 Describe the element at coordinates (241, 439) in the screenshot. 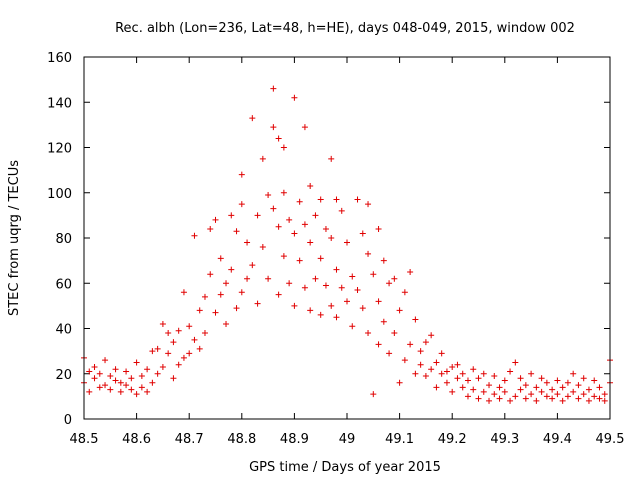

I see `x-tick-label: 48.8` at that location.